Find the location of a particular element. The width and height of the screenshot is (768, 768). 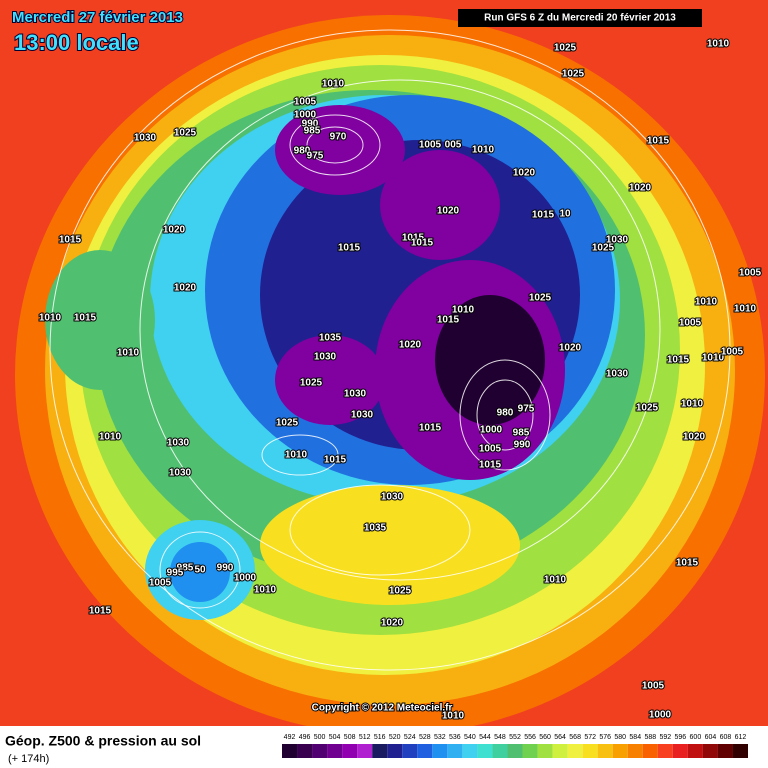

pressure-label: 1035 is located at coordinates (375, 528).